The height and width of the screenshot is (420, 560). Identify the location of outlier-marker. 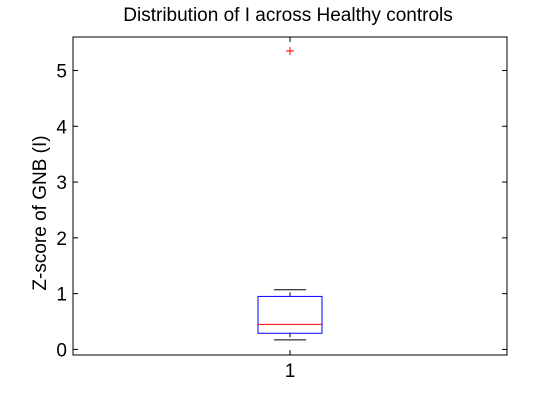
(290, 50).